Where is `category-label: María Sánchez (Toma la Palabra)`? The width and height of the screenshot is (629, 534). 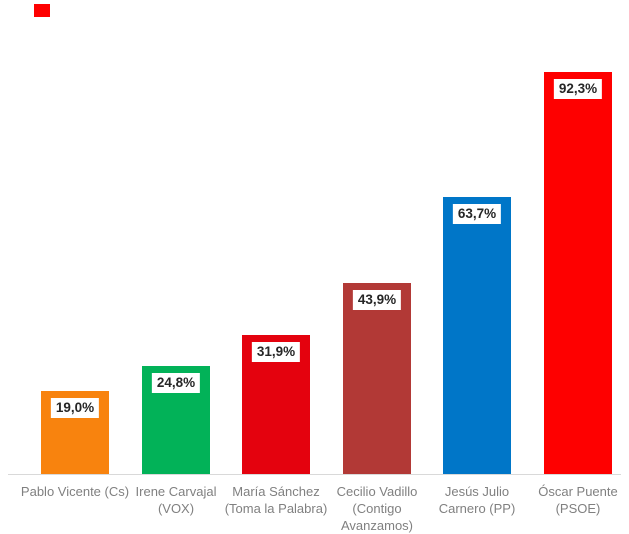
category-label: María Sánchez (Toma la Palabra) is located at coordinates (276, 500).